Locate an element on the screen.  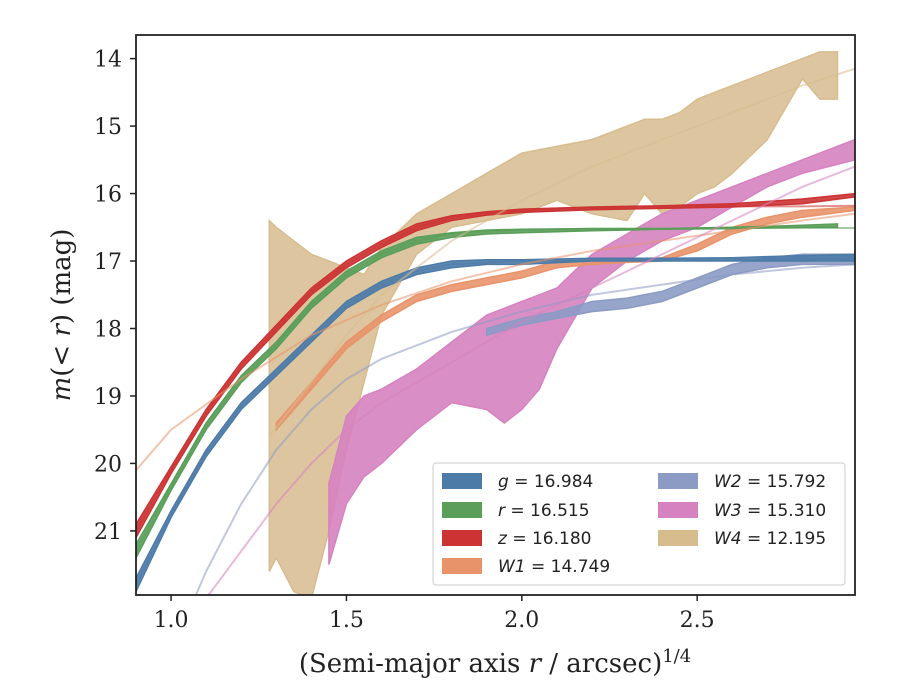
y-tick-label: 20 is located at coordinates (108, 464).